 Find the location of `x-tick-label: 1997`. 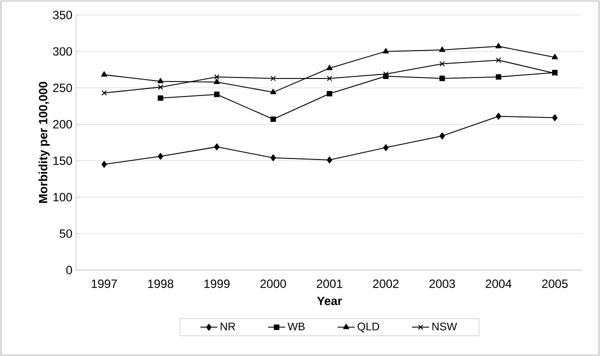

x-tick-label: 1997 is located at coordinates (104, 284).